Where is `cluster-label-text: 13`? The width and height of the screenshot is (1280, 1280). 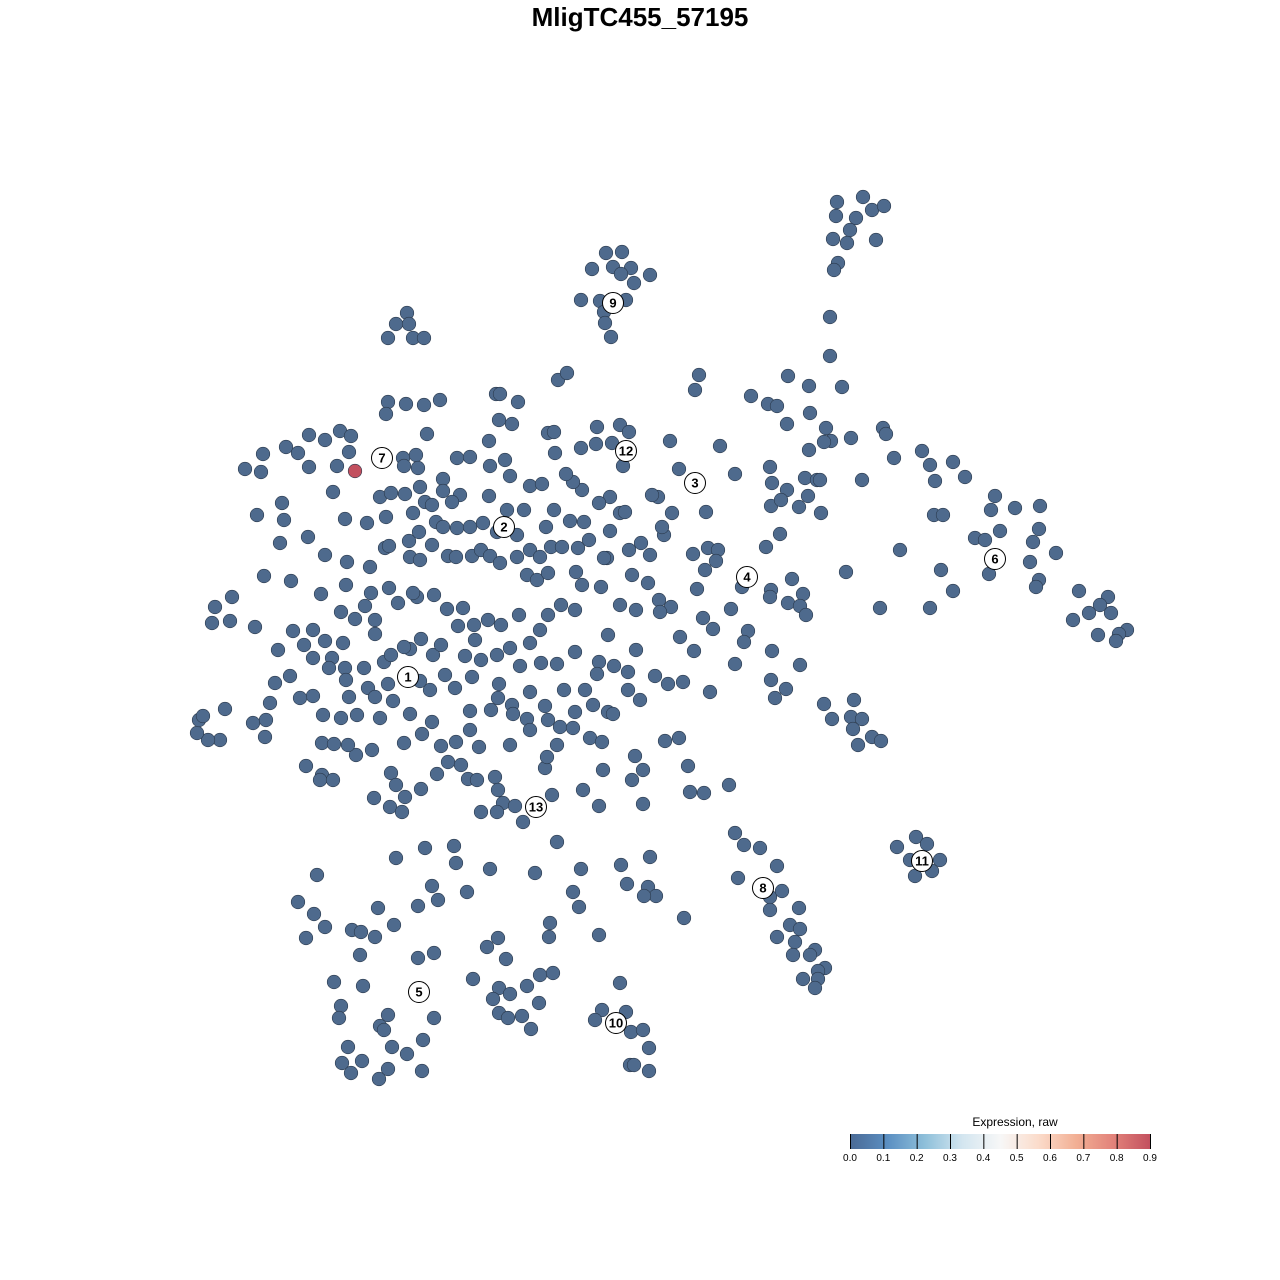 cluster-label-text: 13 is located at coordinates (536, 807).